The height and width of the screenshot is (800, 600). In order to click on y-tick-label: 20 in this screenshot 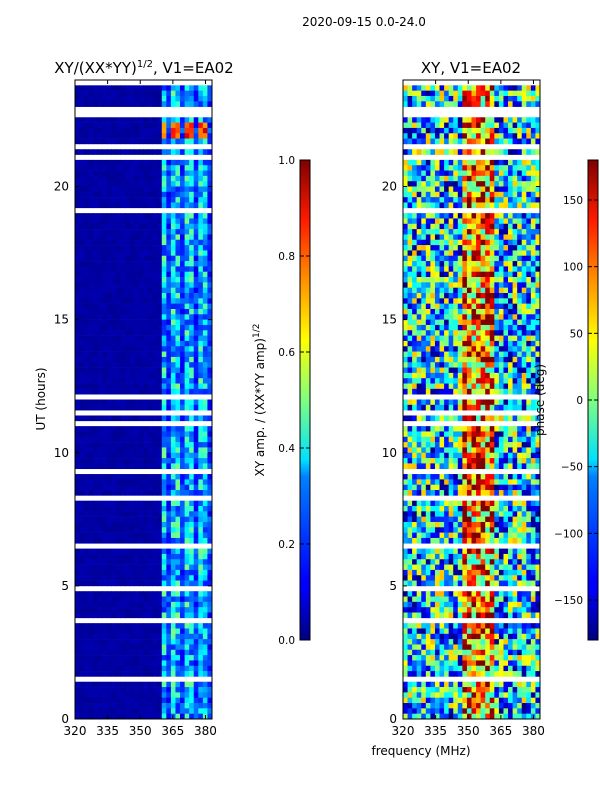, I will do `click(61, 187)`.